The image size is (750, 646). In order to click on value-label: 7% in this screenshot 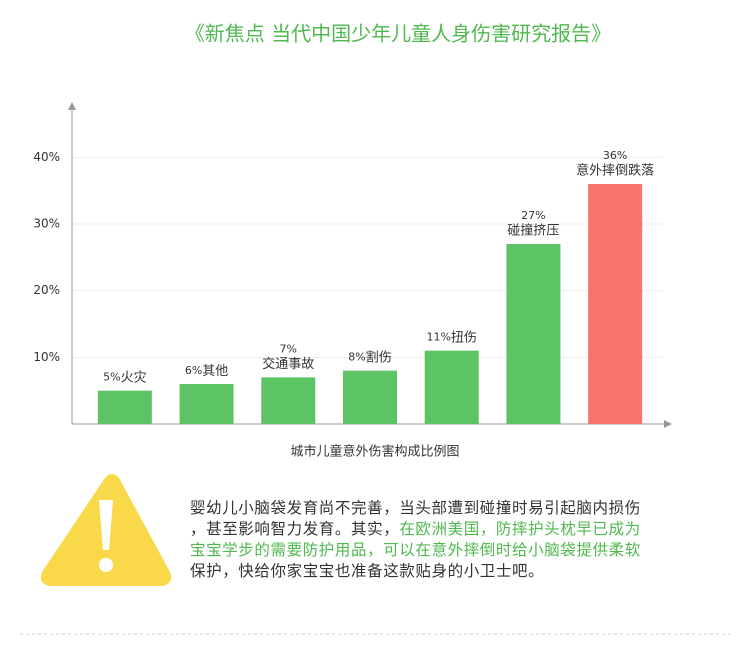, I will do `click(288, 348)`.